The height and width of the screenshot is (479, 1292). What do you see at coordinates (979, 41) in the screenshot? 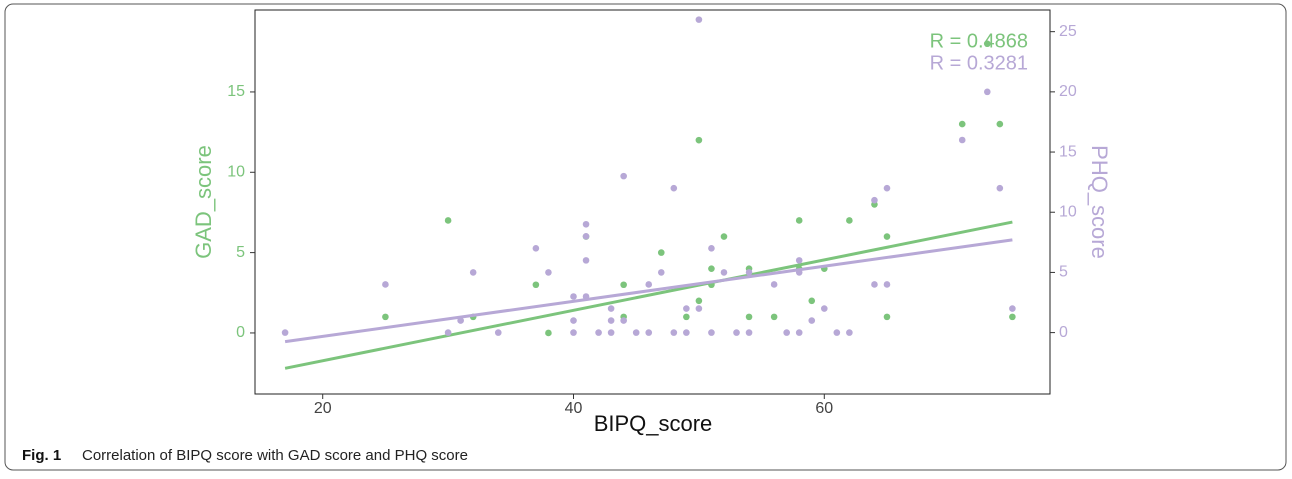
I see `correlation-label: R = 0.4868` at bounding box center [979, 41].